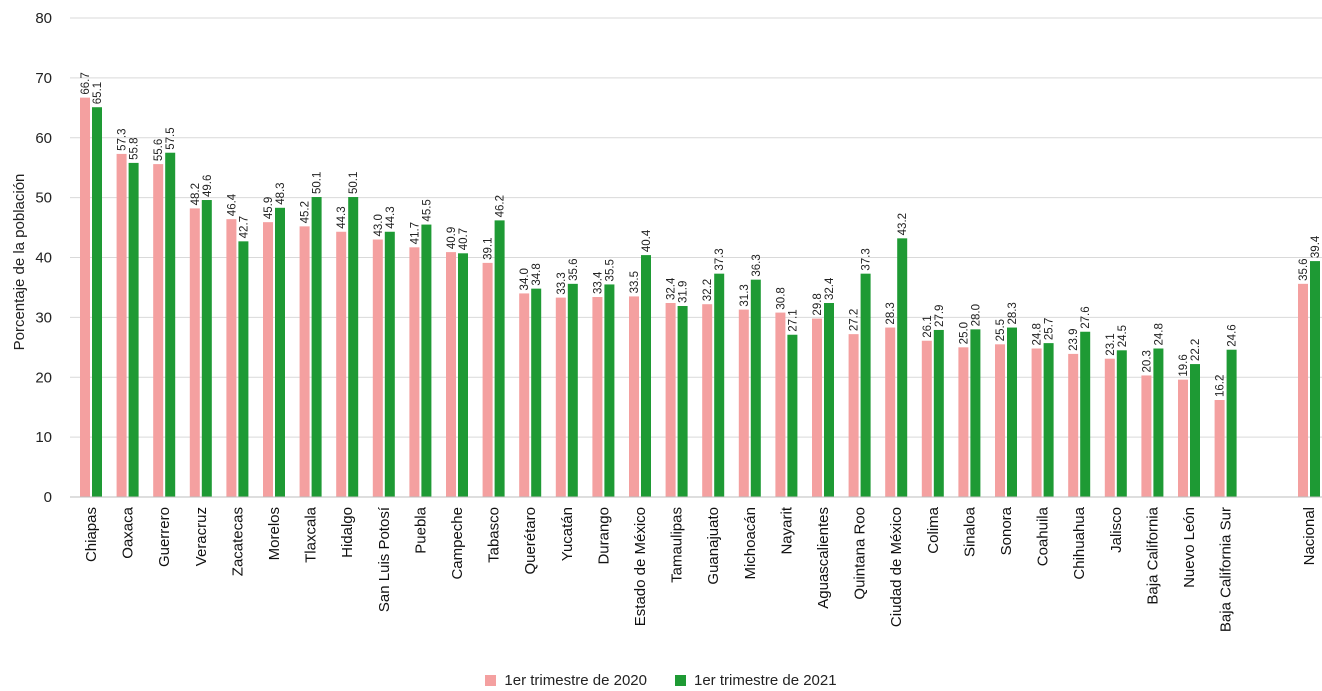 The height and width of the screenshot is (691, 1322). Describe the element at coordinates (1043, 536) in the screenshot. I see `category-label: Coahuila` at that location.